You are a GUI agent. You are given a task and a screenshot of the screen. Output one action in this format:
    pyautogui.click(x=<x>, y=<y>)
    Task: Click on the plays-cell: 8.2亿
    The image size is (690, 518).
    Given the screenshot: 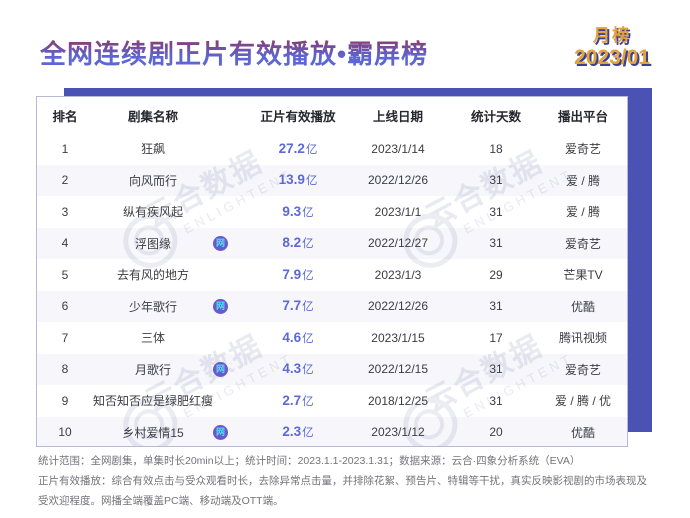 What is the action you would take?
    pyautogui.click(x=298, y=243)
    